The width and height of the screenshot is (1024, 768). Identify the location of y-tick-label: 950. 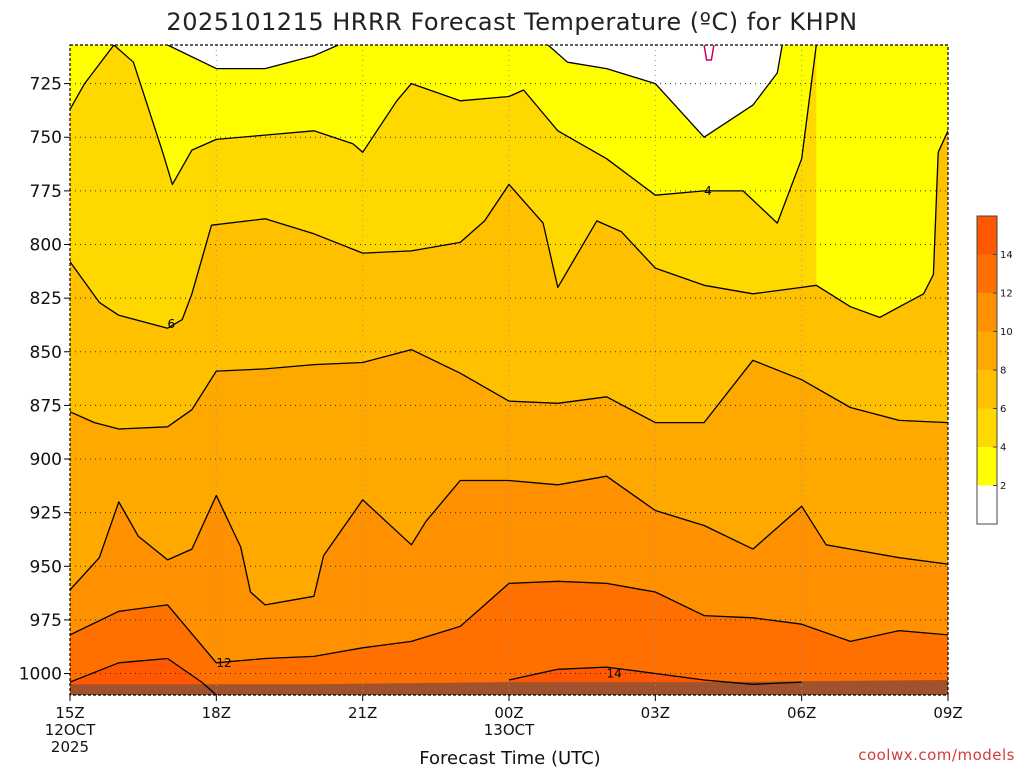
(46, 567).